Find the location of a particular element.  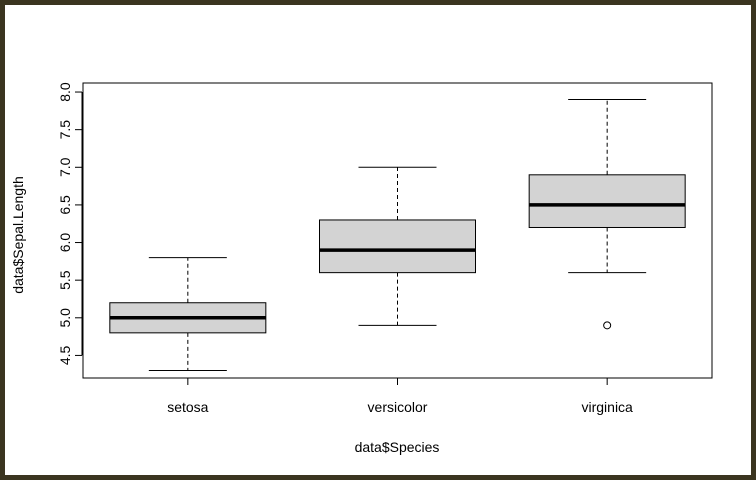

outlier-point is located at coordinates (607, 325).